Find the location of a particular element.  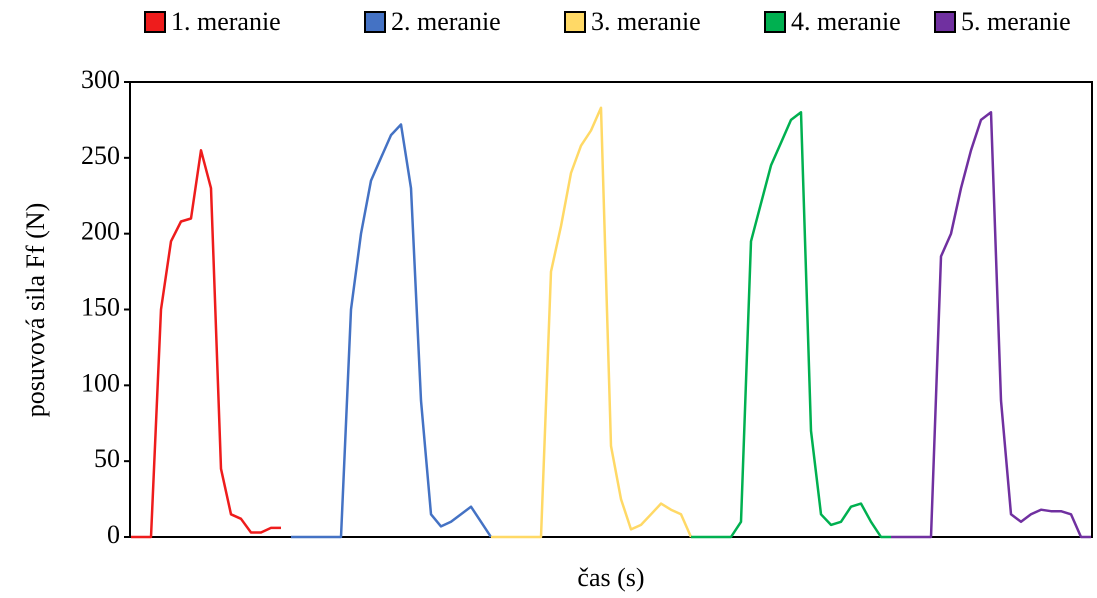

legend-label: 4. meranie is located at coordinates (846, 21).